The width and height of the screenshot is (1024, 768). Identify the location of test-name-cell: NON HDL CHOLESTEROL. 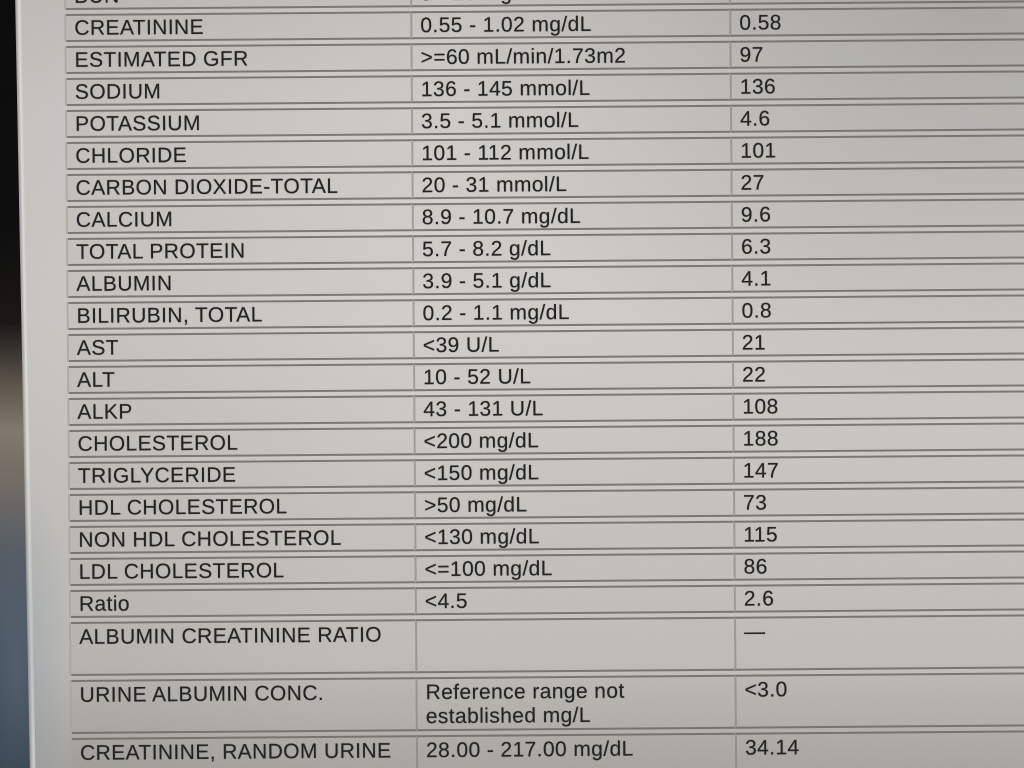
(242, 538).